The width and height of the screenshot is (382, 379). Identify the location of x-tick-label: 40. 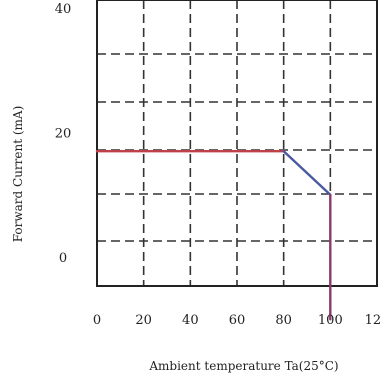
(190, 320).